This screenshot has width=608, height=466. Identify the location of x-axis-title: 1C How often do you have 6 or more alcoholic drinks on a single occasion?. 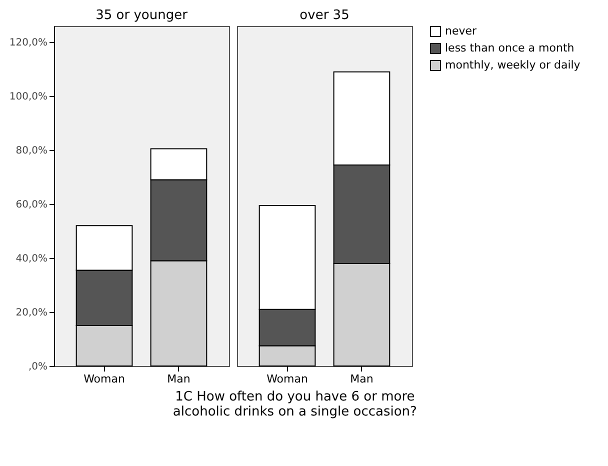
(294, 405).